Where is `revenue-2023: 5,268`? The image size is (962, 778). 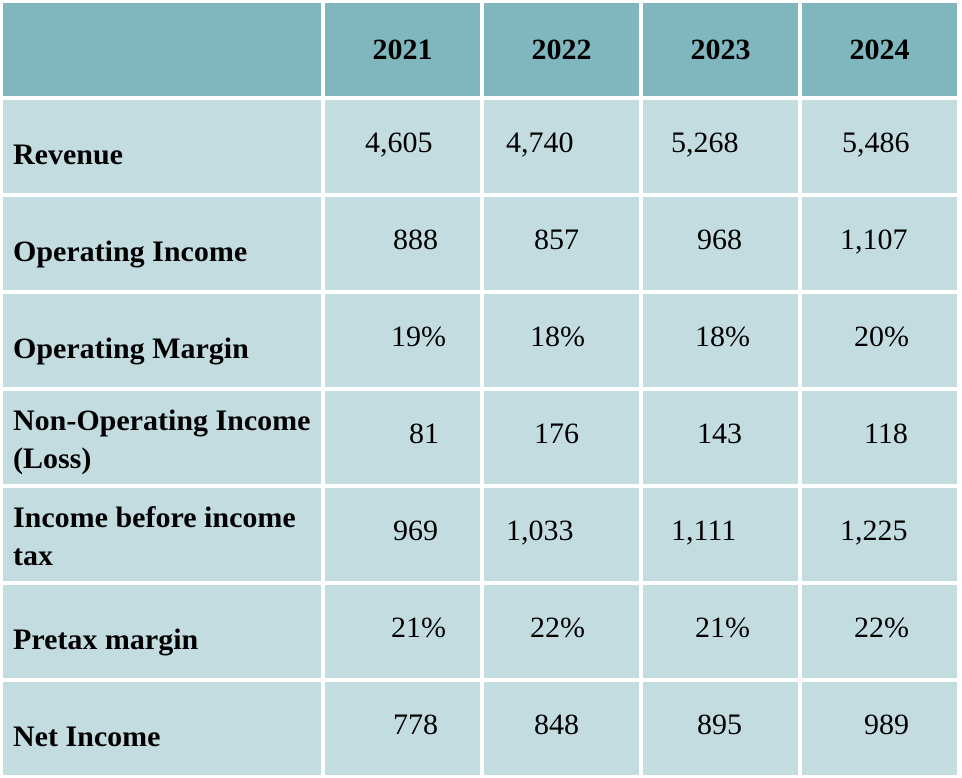 revenue-2023: 5,268 is located at coordinates (720, 146).